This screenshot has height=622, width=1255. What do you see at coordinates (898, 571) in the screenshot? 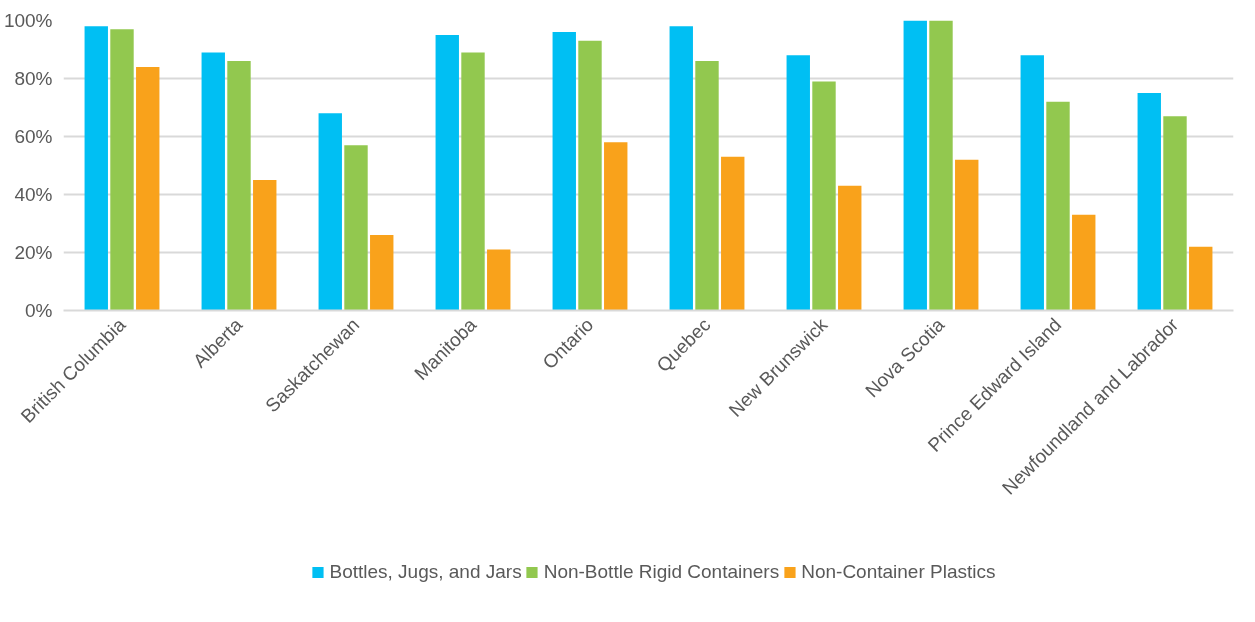
I see `legend-label: Non-Container Plastics` at bounding box center [898, 571].